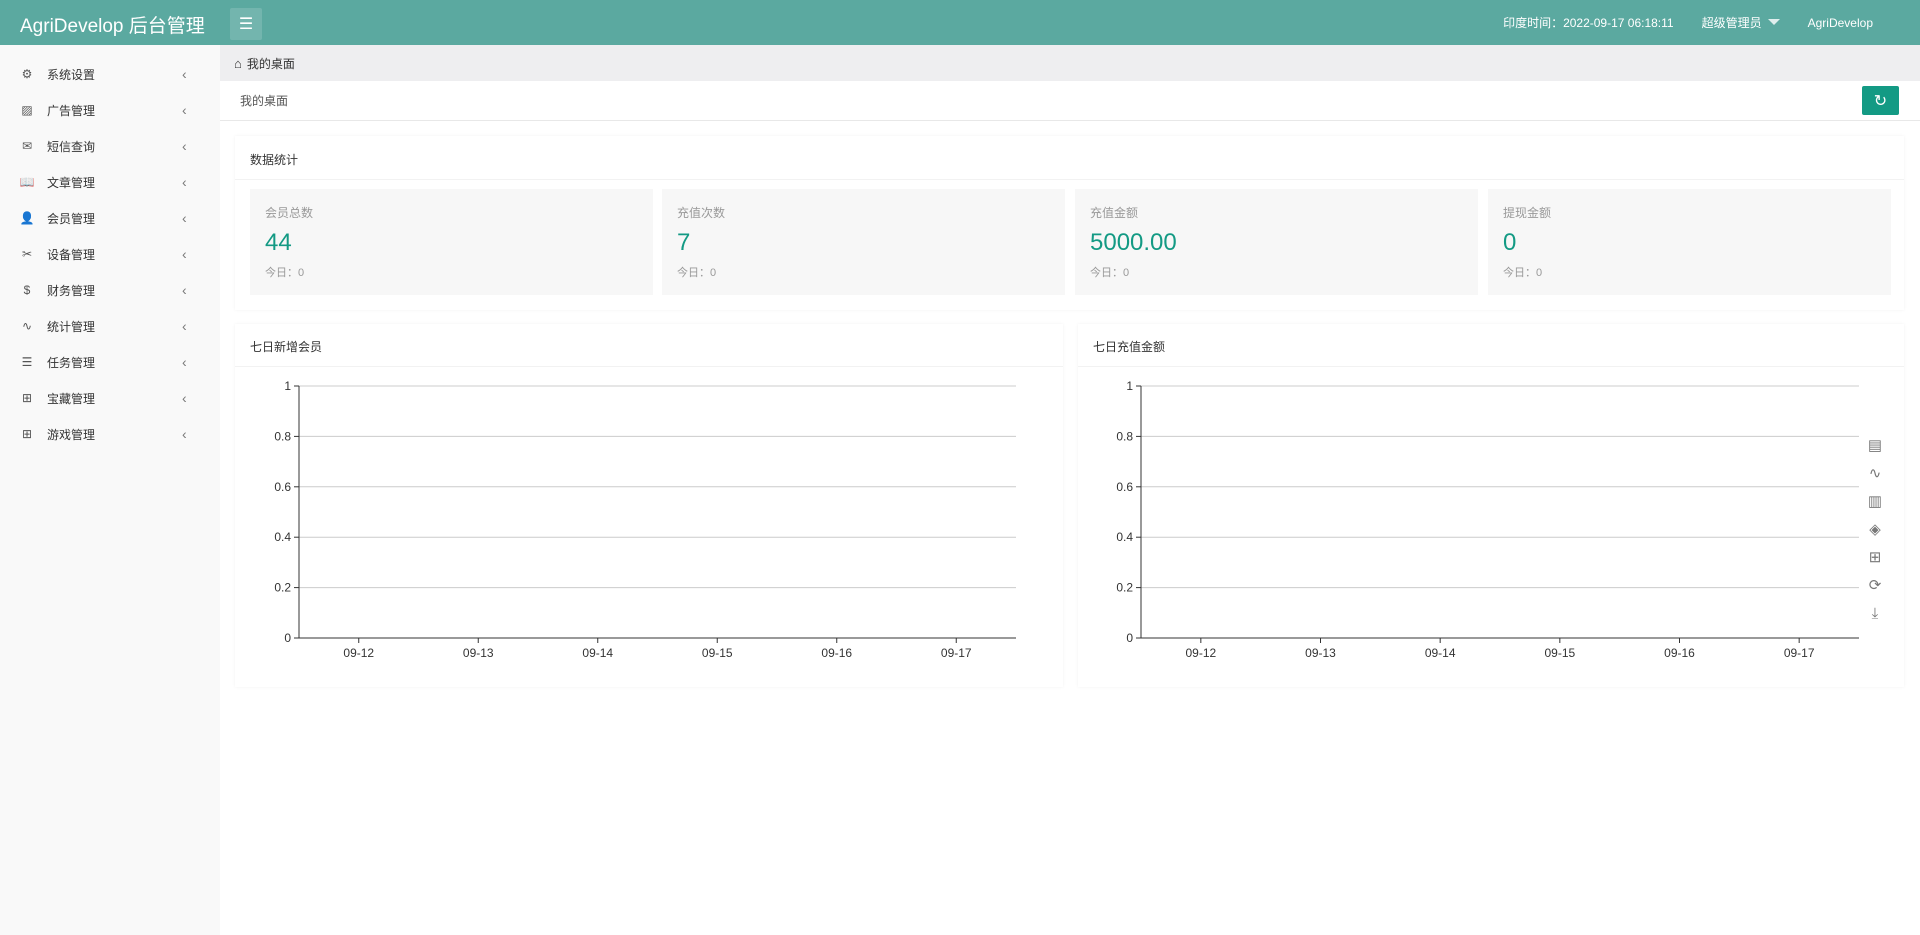  I want to click on stat-box: 充值次数 7 今日：0, so click(863, 242).